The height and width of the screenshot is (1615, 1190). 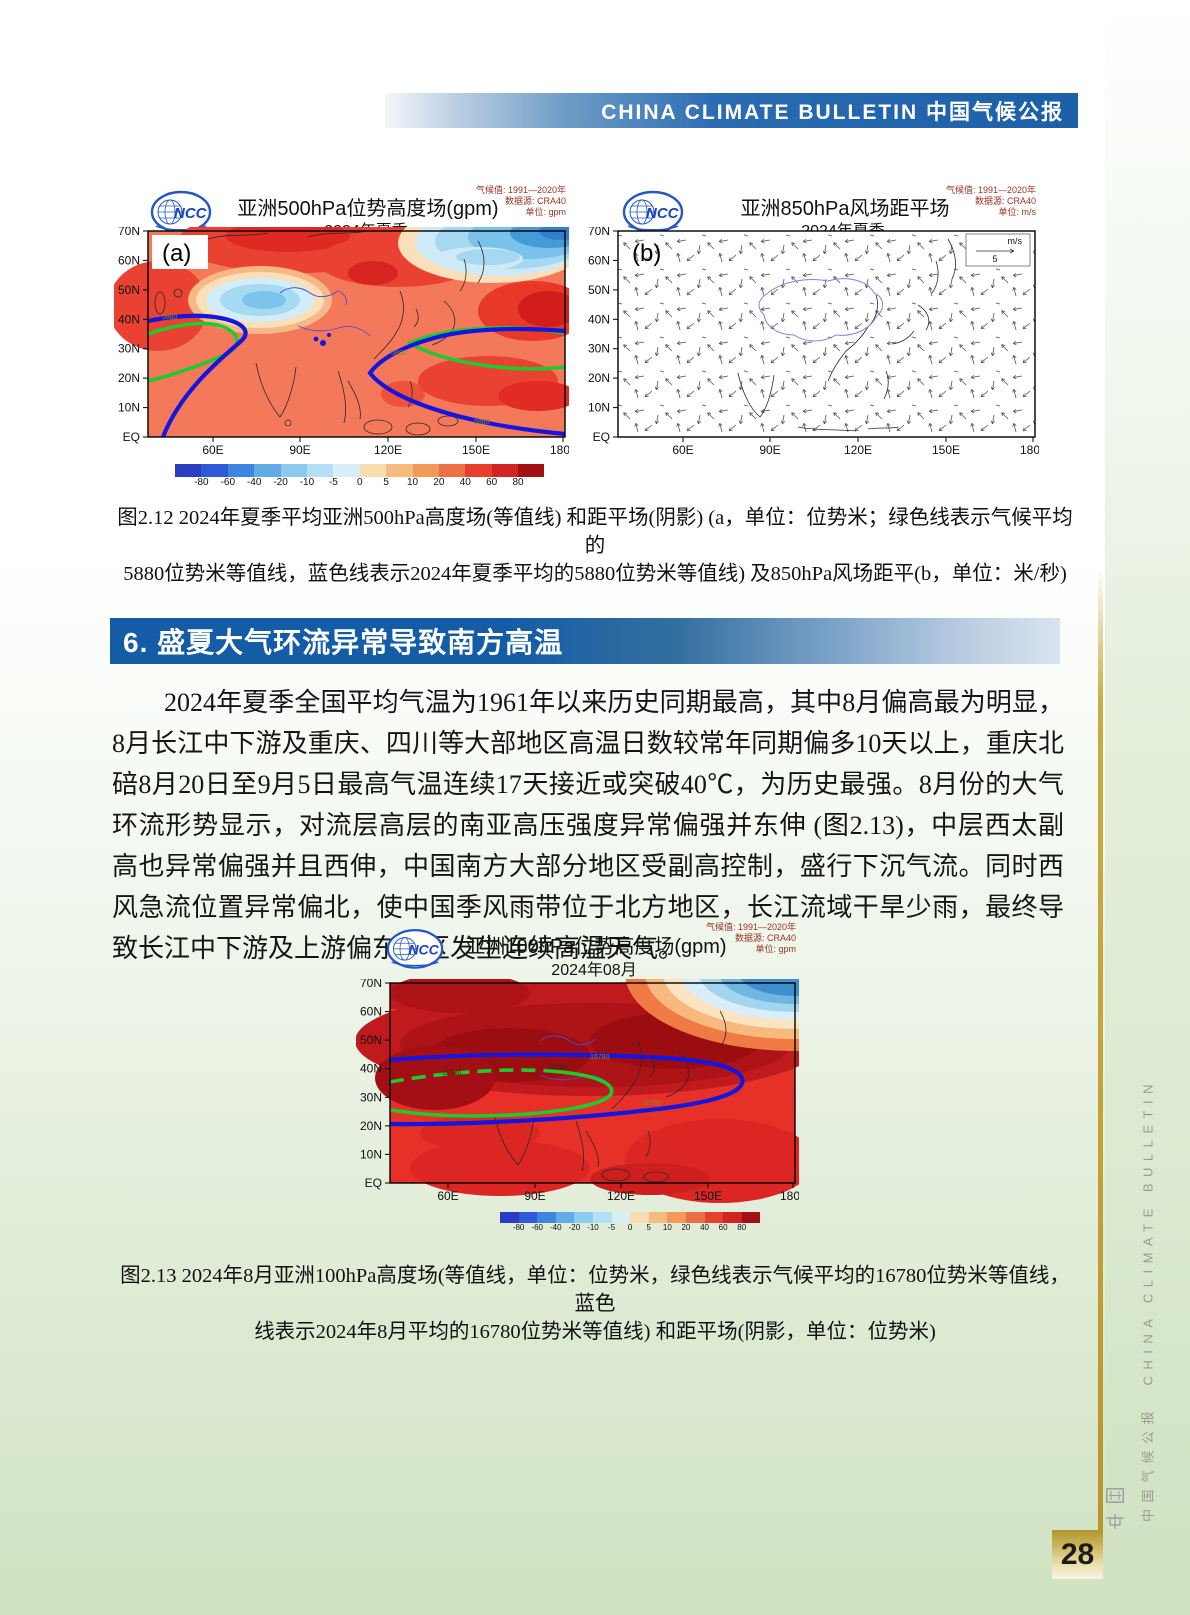 I want to click on gold-divider-line, so click(x=1100, y=1049).